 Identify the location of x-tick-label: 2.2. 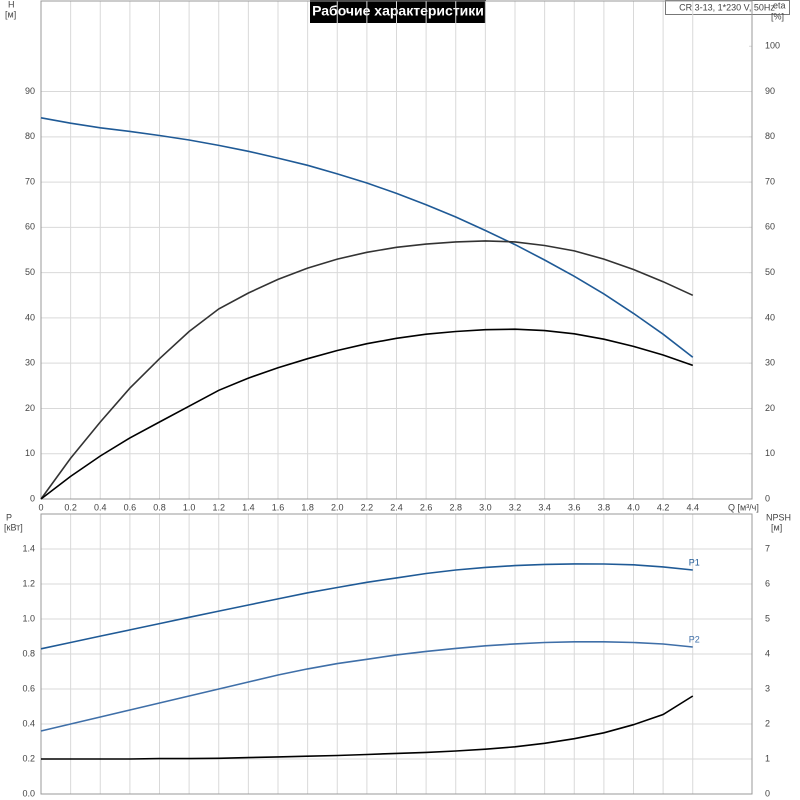
(367, 507).